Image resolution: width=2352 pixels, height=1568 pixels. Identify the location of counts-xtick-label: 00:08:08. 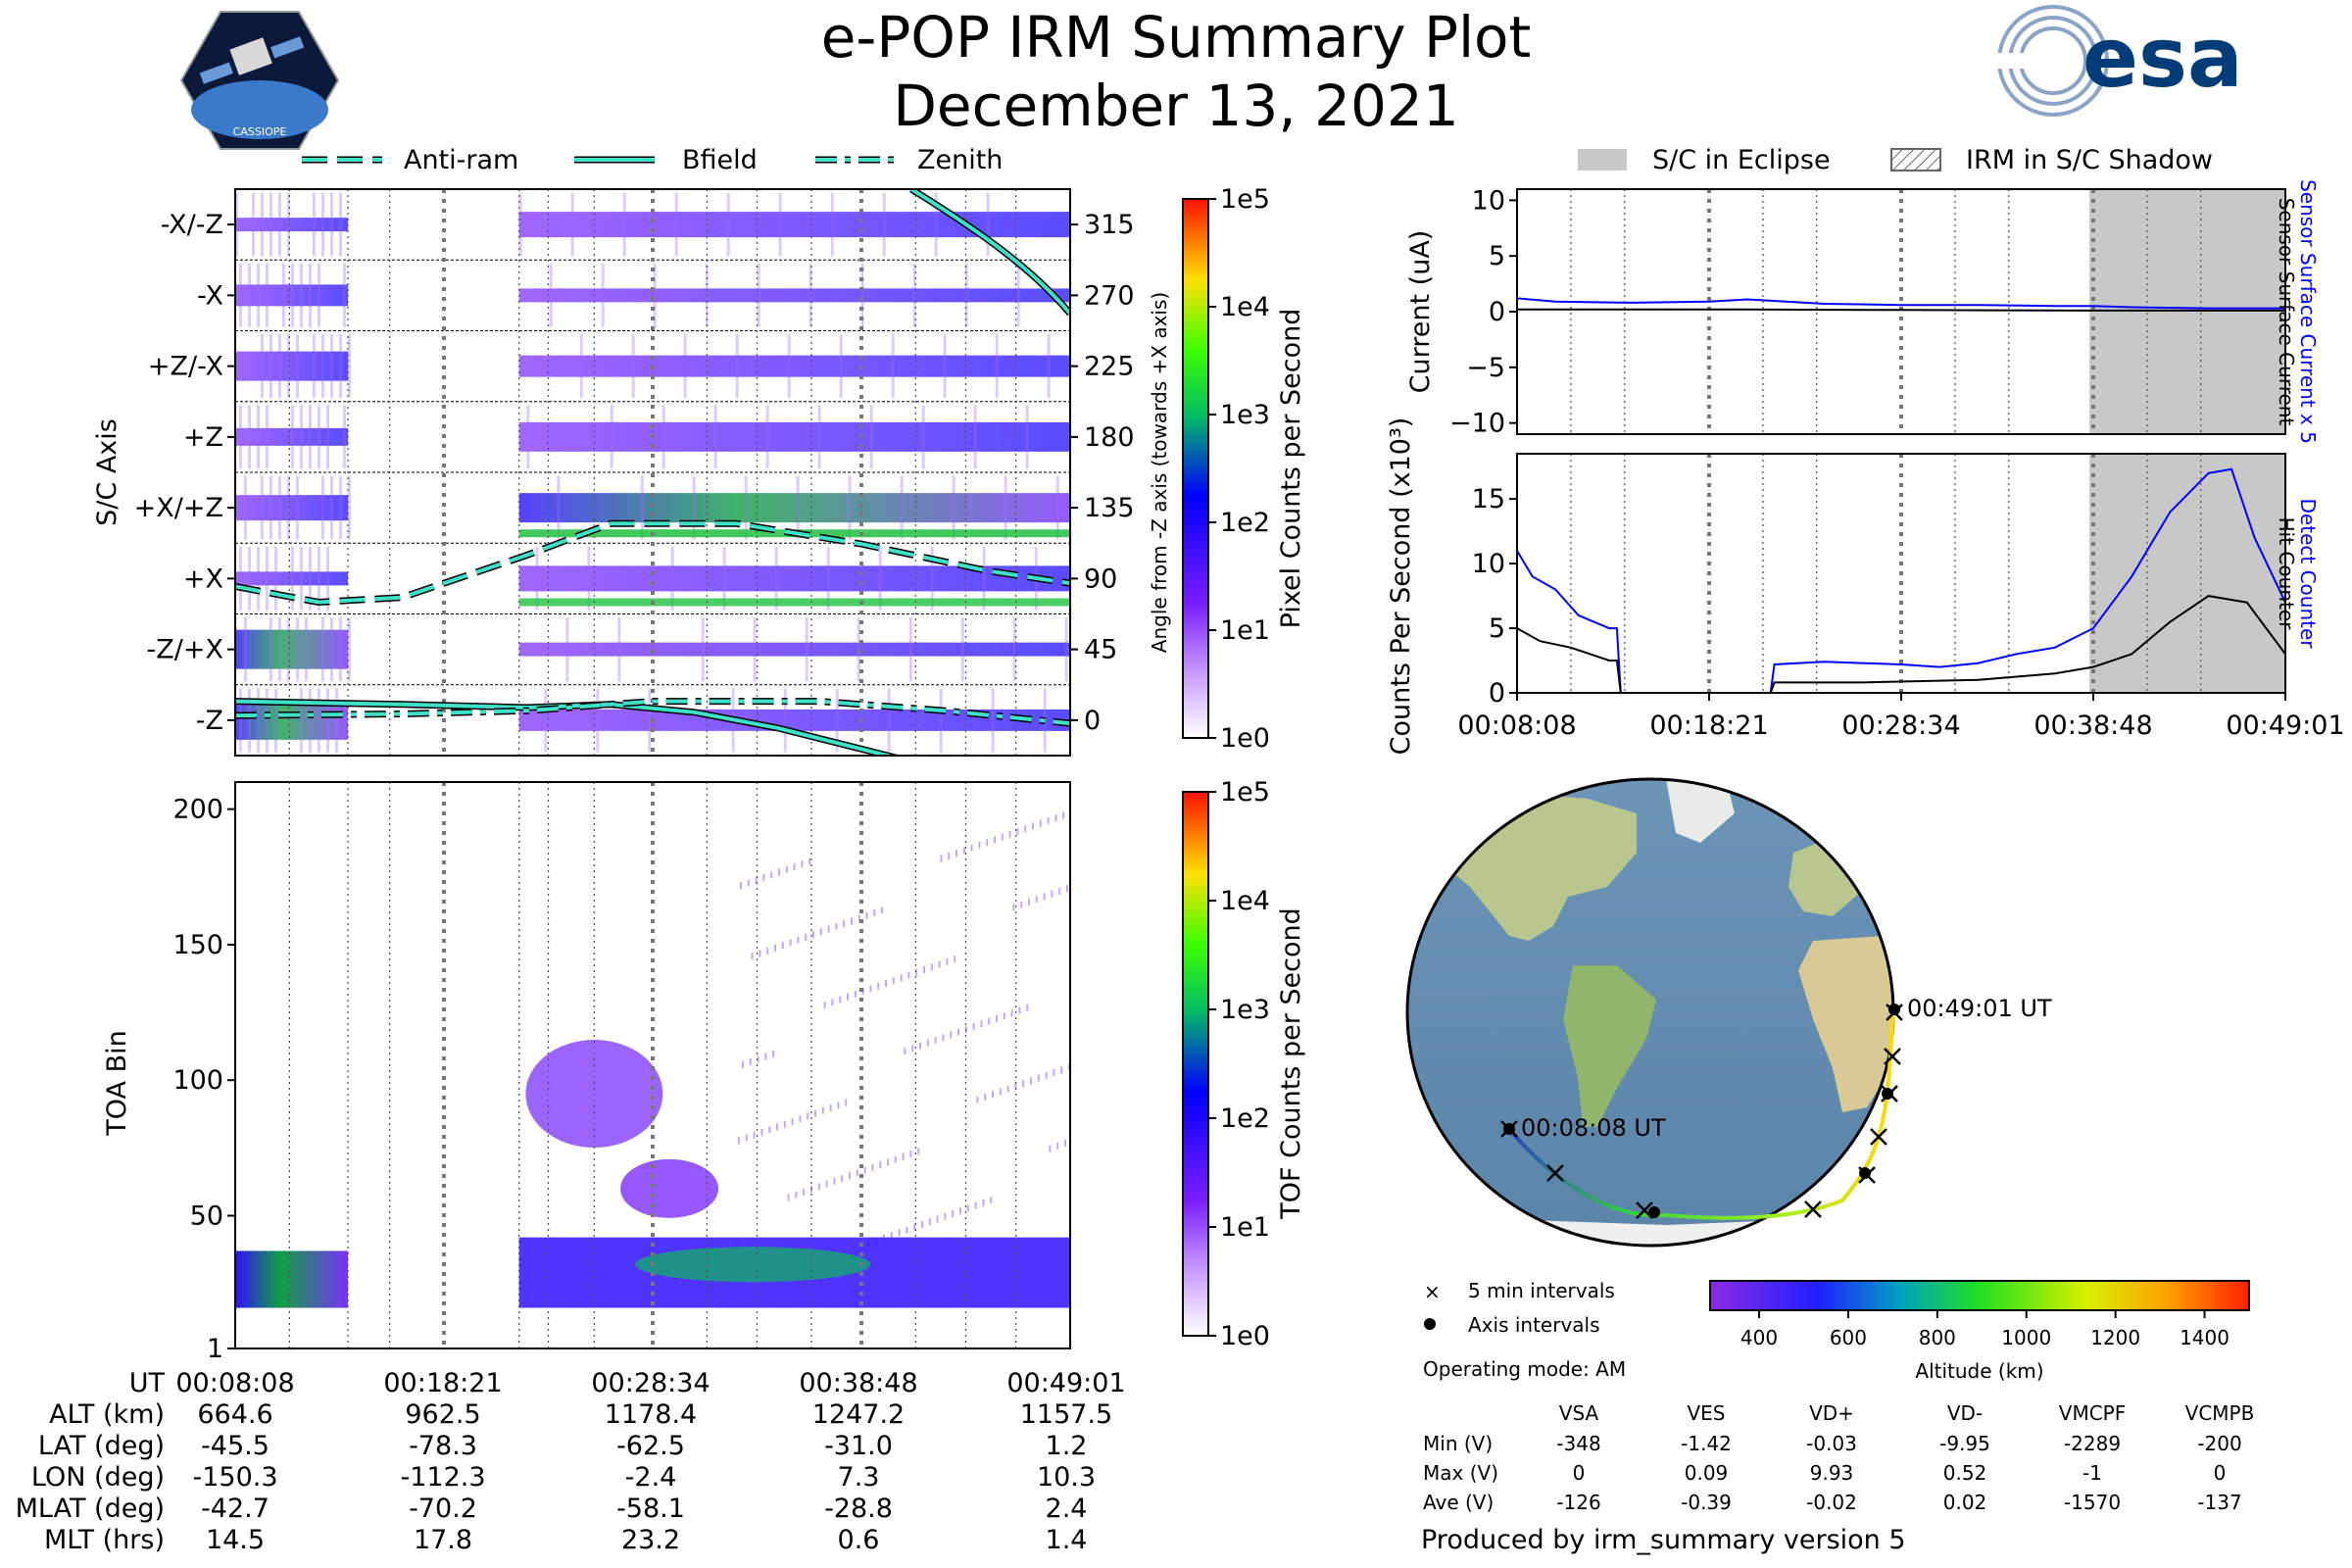
(1516, 725).